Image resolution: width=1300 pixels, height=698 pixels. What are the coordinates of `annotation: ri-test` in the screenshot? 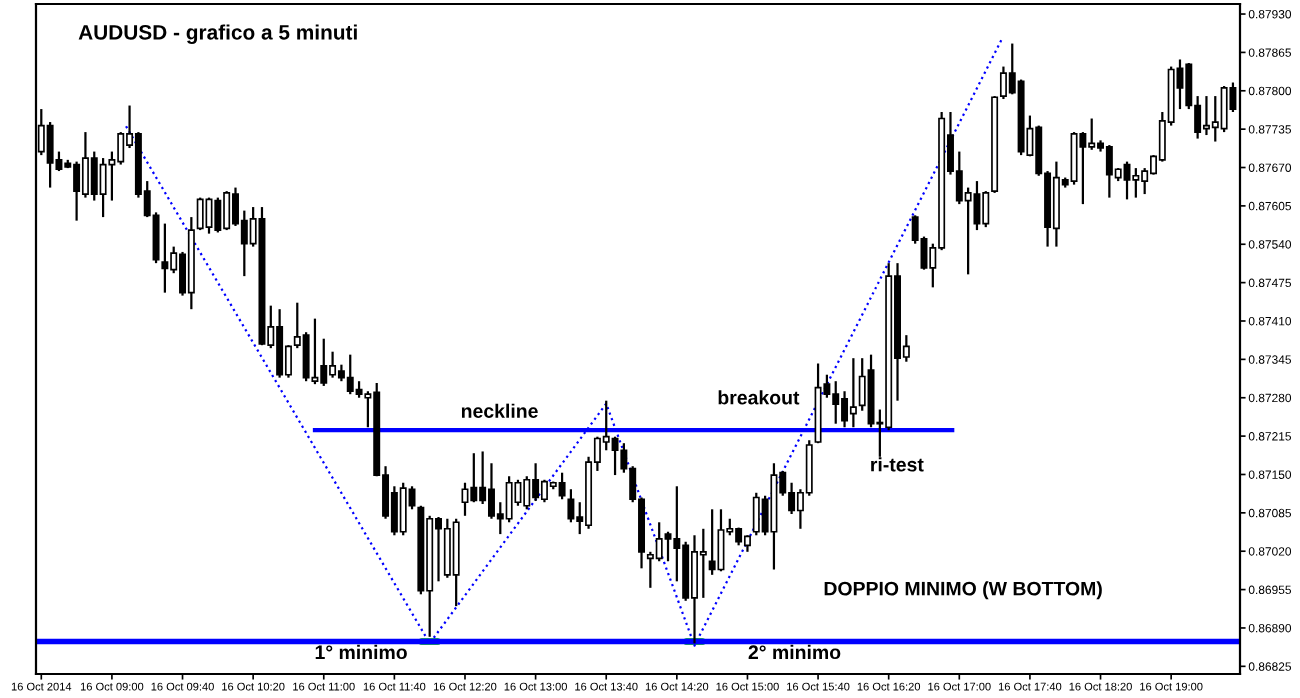 It's located at (897, 464).